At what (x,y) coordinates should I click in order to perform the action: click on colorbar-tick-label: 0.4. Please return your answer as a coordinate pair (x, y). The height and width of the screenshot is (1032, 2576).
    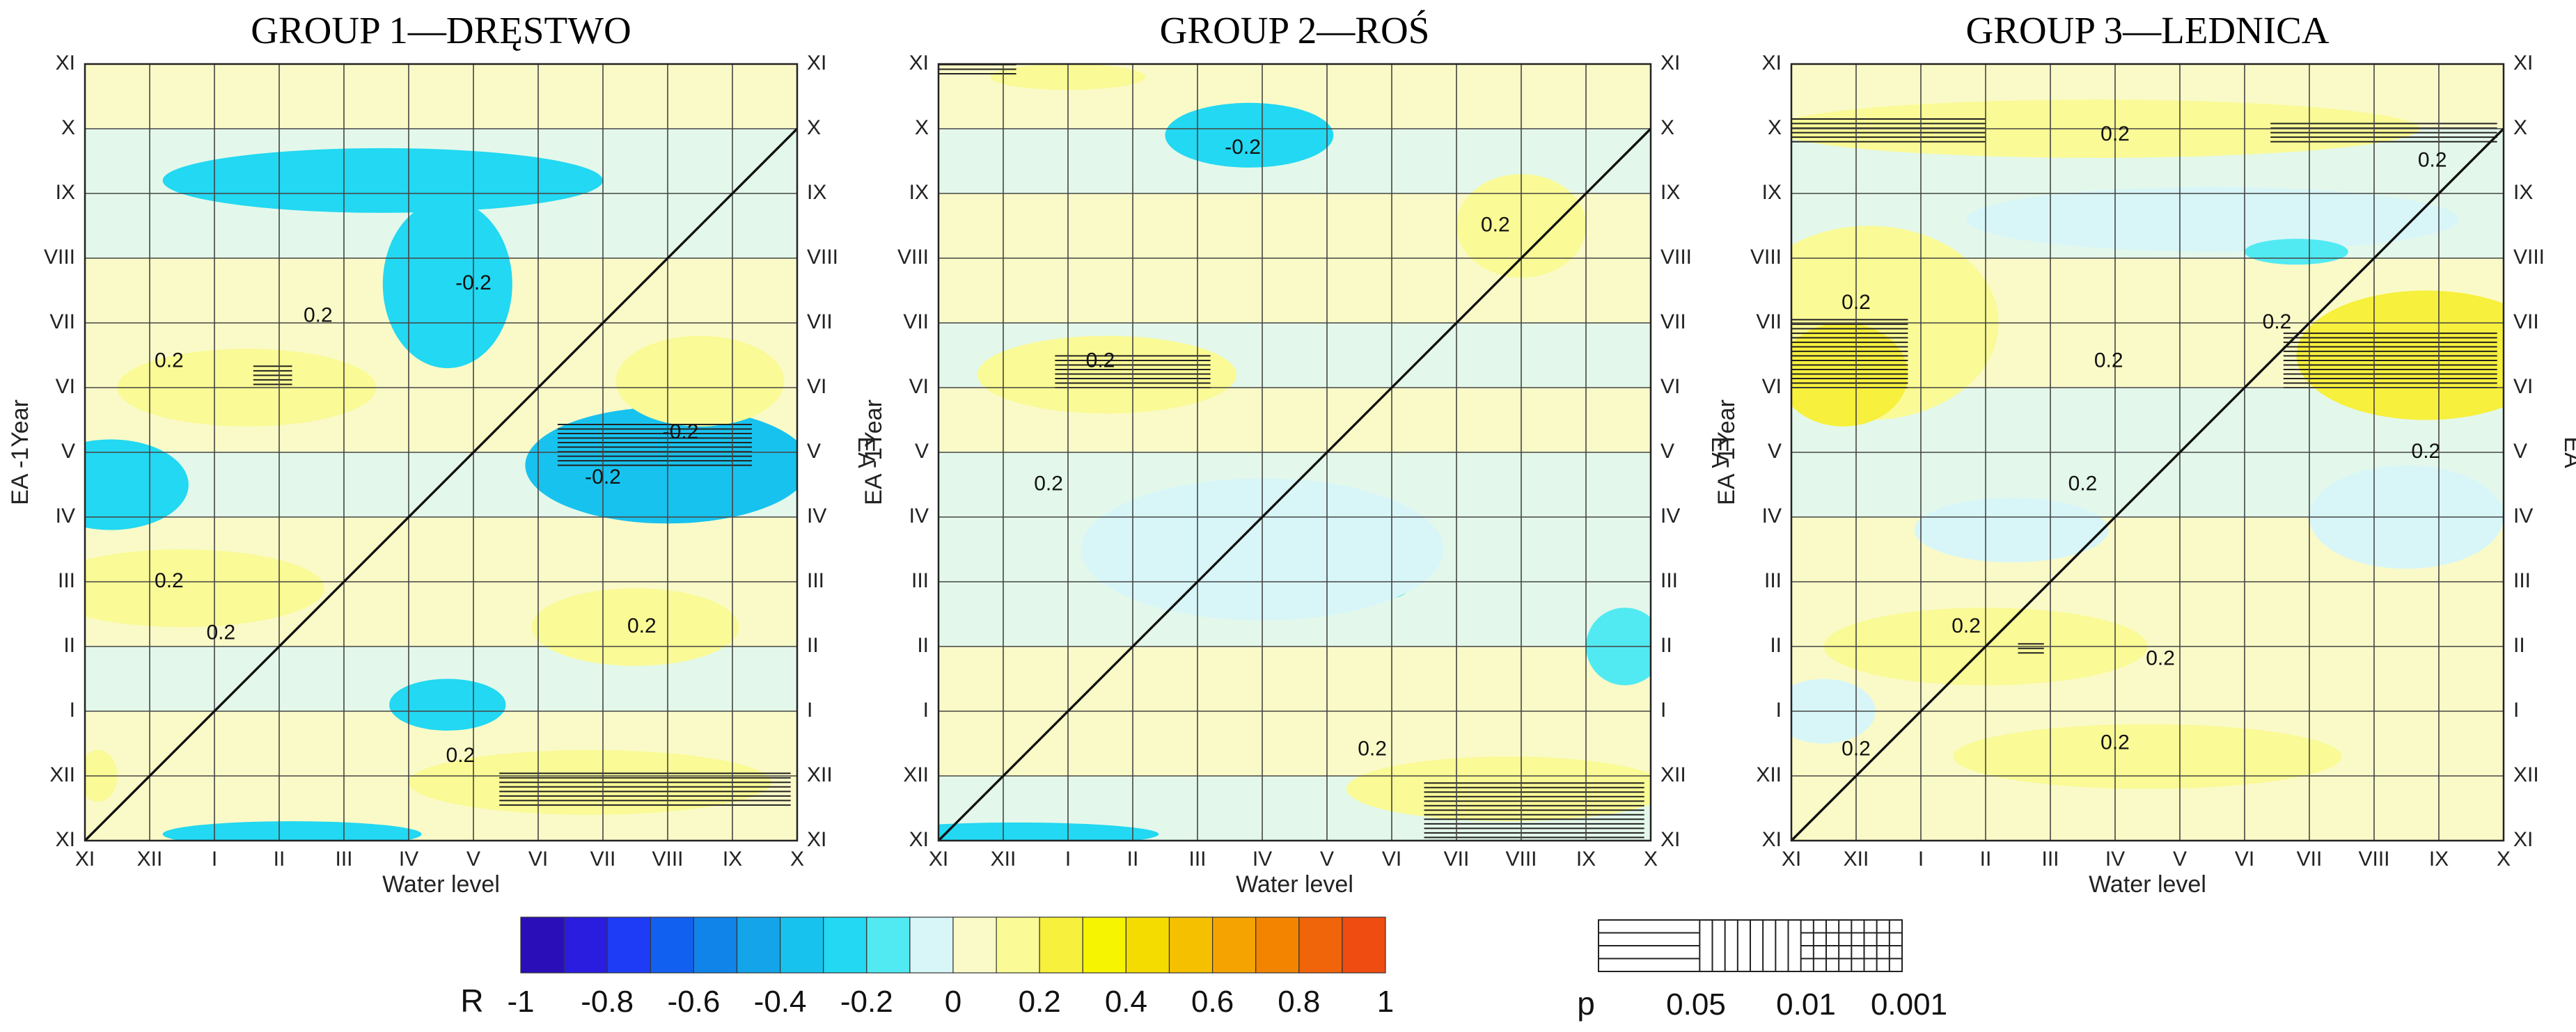
    Looking at the image, I should click on (1126, 1002).